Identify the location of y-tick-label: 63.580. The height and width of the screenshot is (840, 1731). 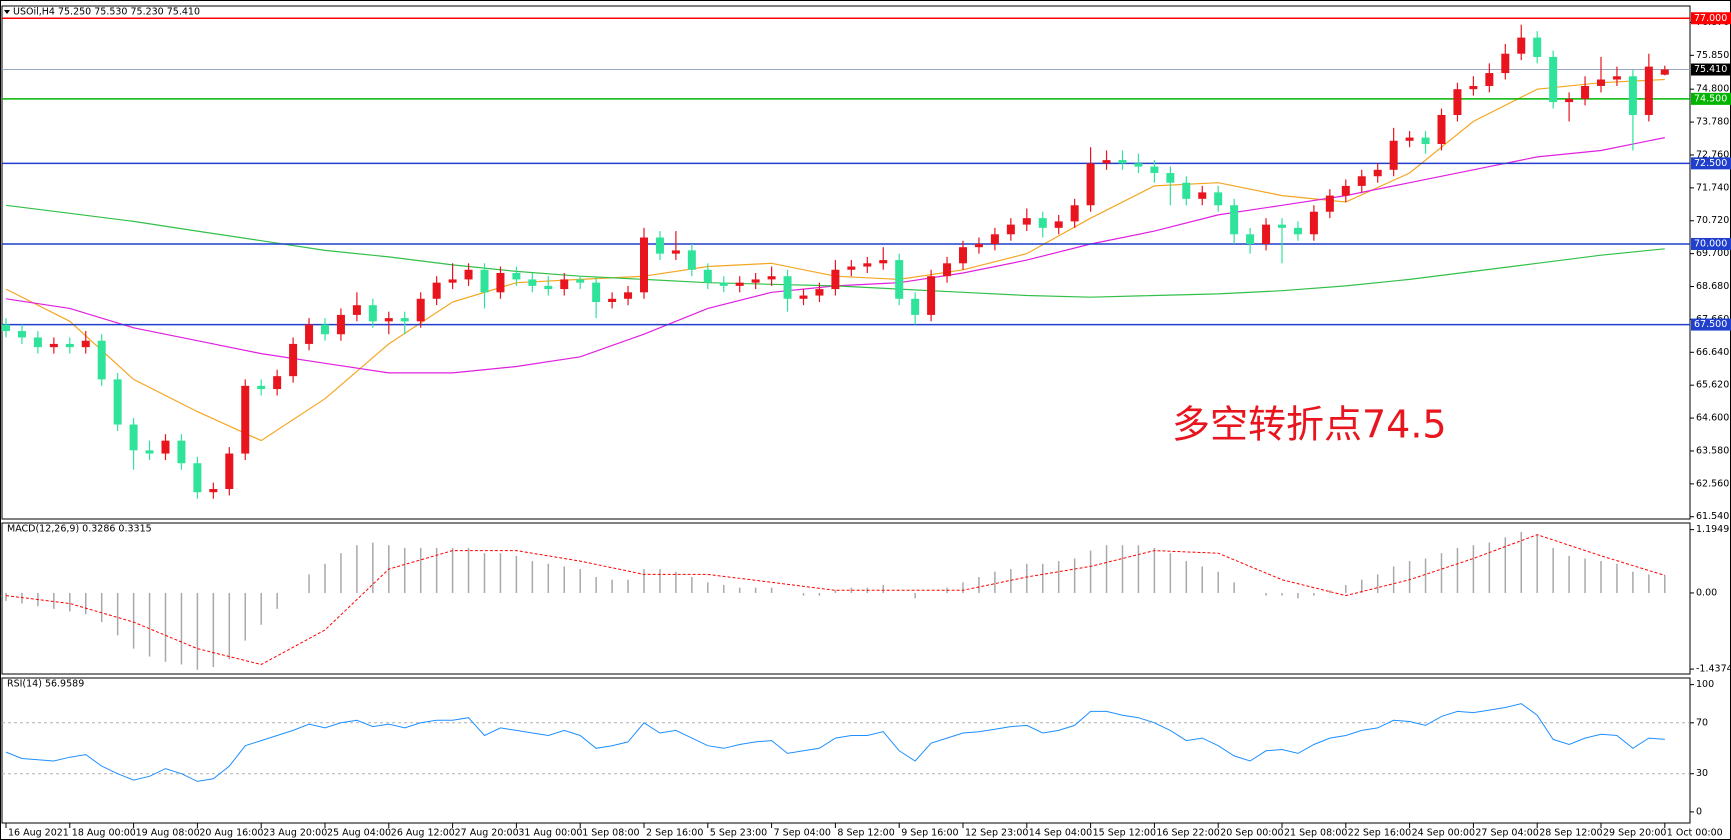
(1712, 450).